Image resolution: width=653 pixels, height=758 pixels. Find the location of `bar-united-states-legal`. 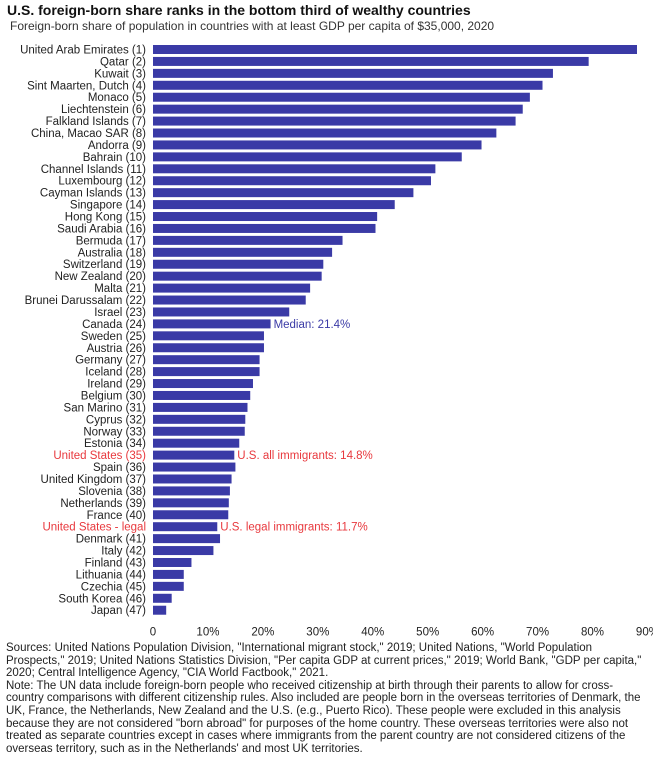

bar-united-states-legal is located at coordinates (185, 527).